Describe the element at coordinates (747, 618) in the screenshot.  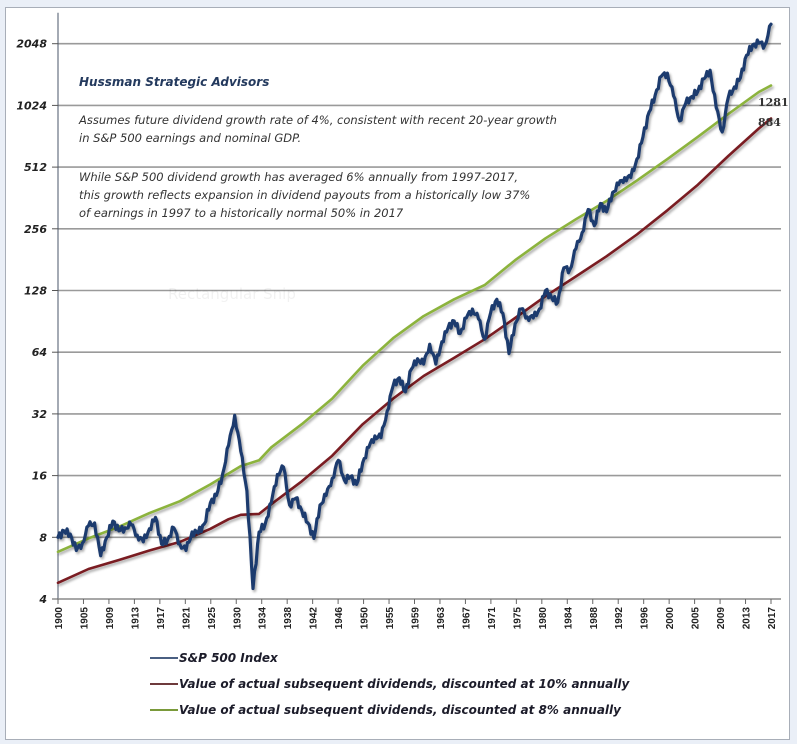
I see `x-tick-label: 2013` at that location.